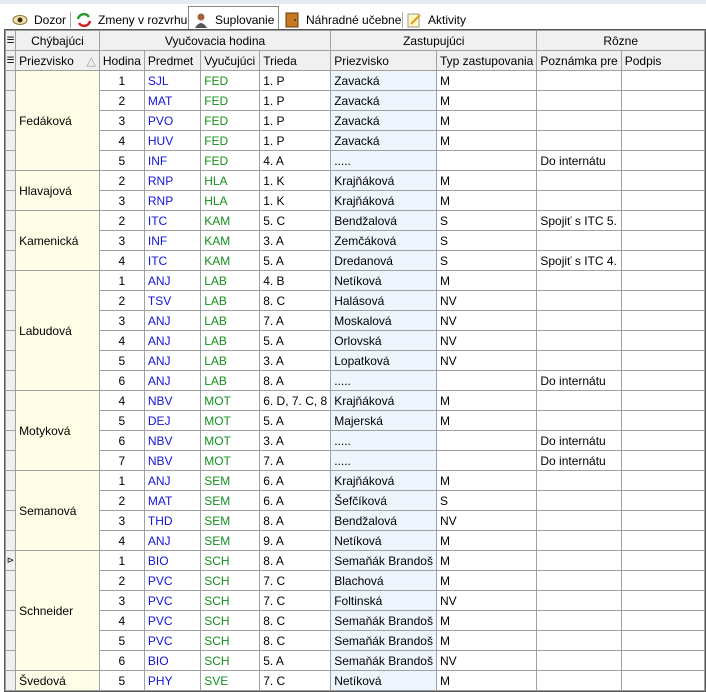 The width and height of the screenshot is (706, 692). I want to click on tab-aktivity: Aktivity, so click(436, 19).